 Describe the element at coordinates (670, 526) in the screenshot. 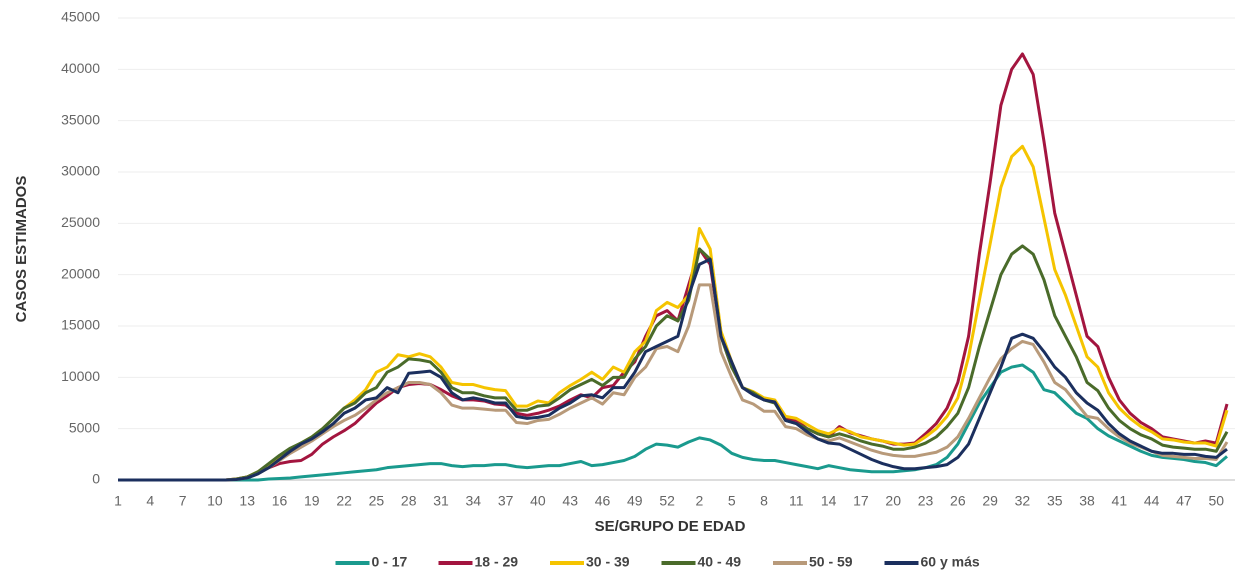

I see `x-axis-title: SE/GRUPO DE EDAD` at that location.